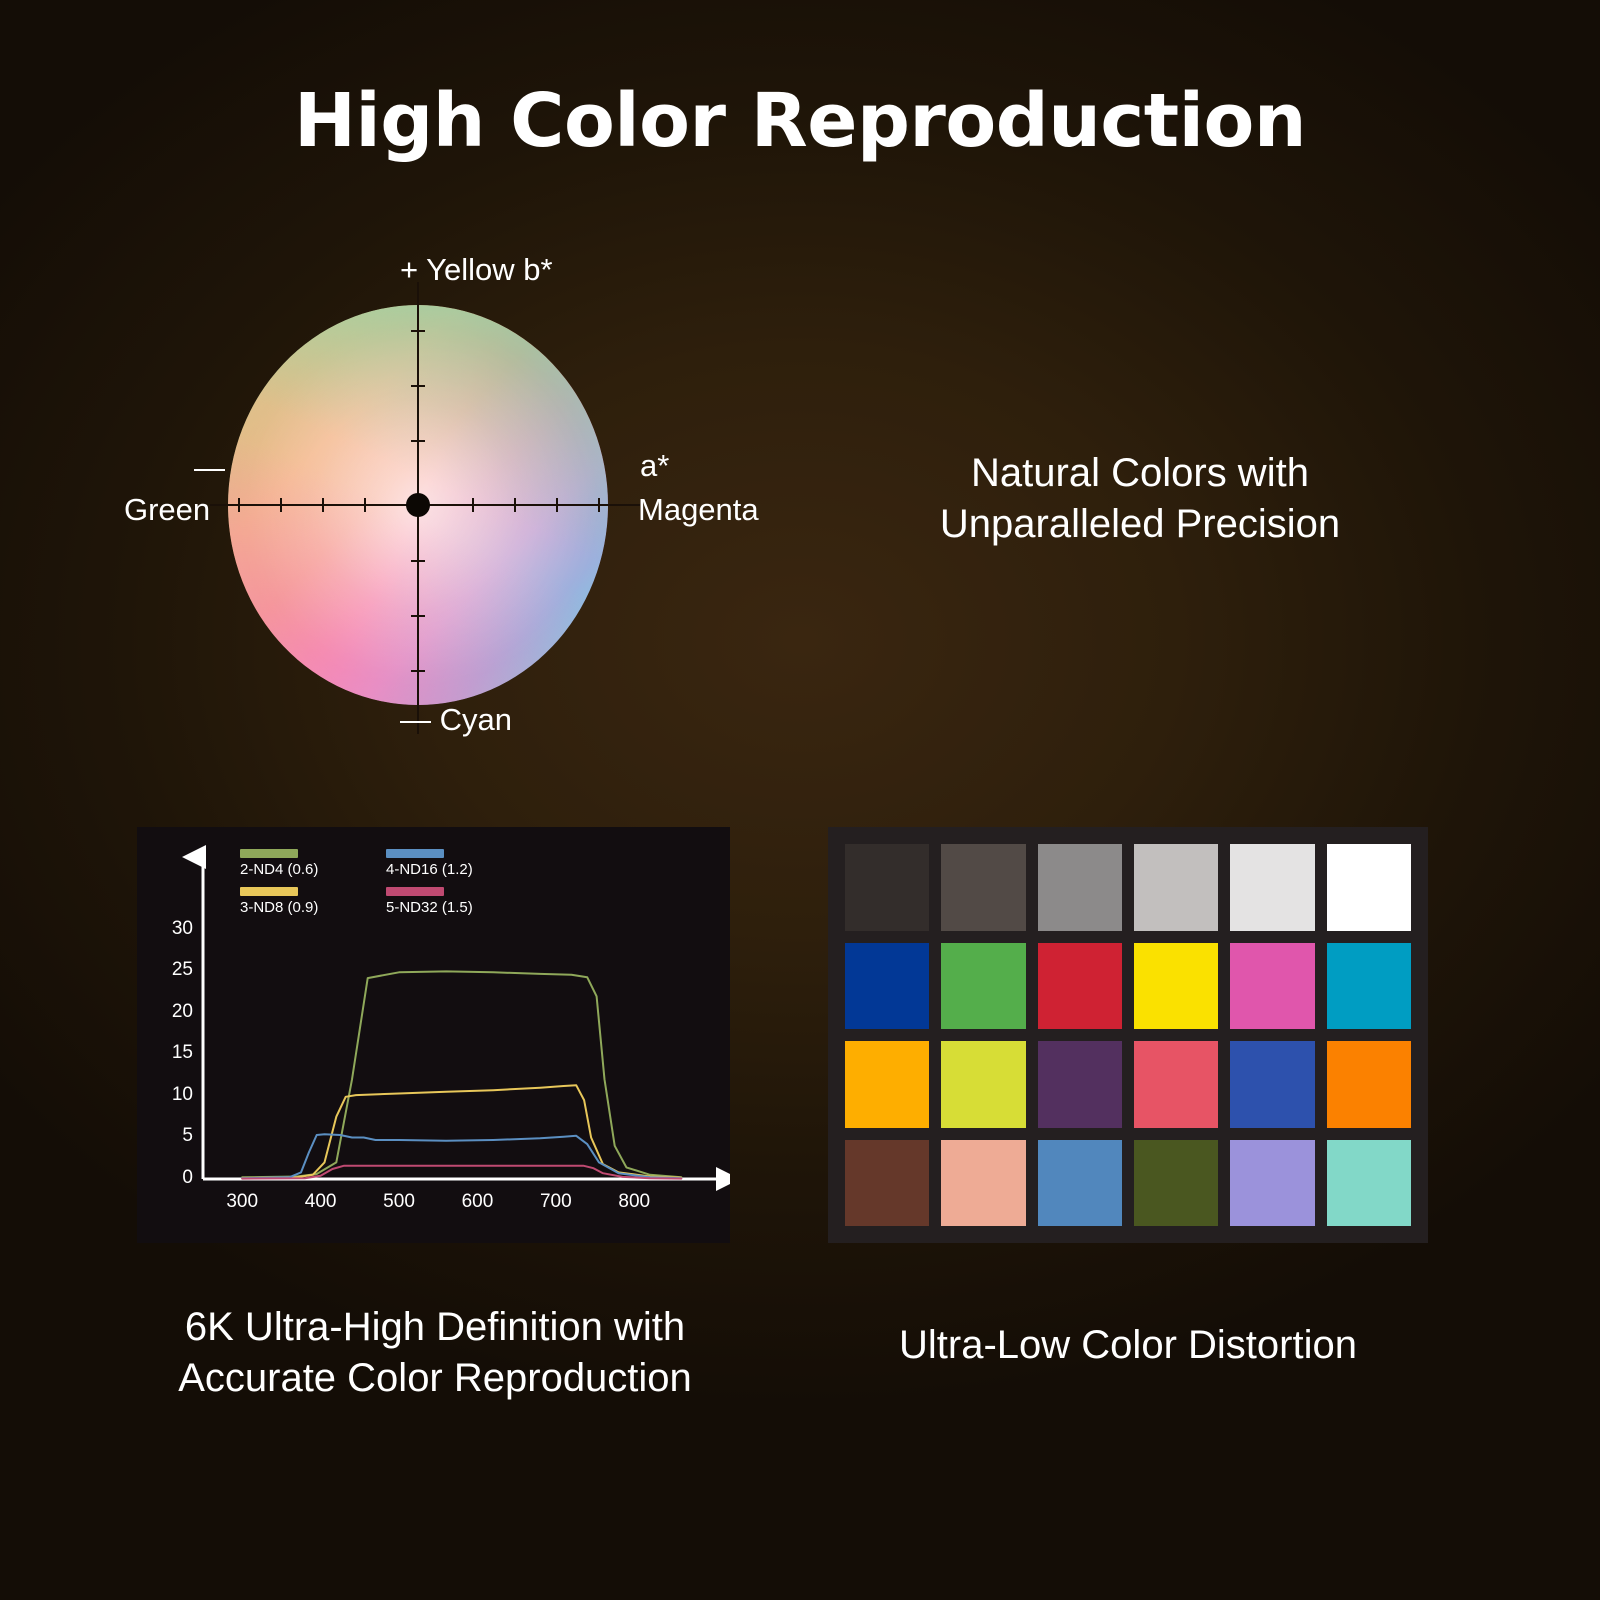 The width and height of the screenshot is (1600, 1600). Describe the element at coordinates (698, 509) in the screenshot. I see `axis-label-magenta: Magenta` at that location.